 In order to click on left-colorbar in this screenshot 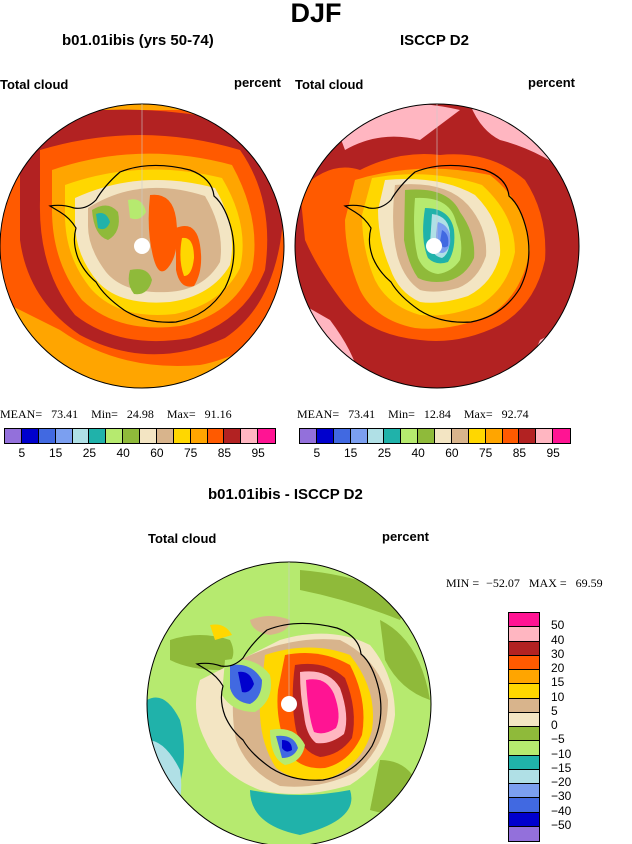, I will do `click(140, 436)`.